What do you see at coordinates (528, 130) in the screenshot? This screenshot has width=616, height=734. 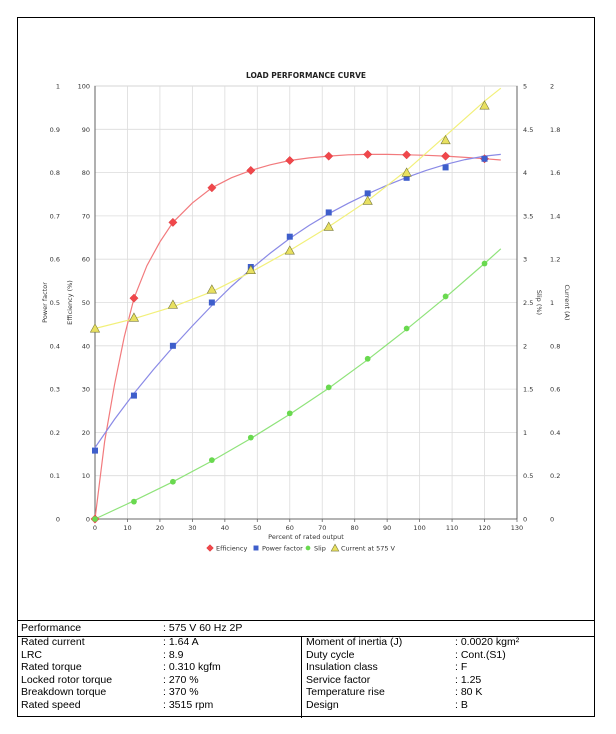 I see `slip-tick-label: 4.5` at bounding box center [528, 130].